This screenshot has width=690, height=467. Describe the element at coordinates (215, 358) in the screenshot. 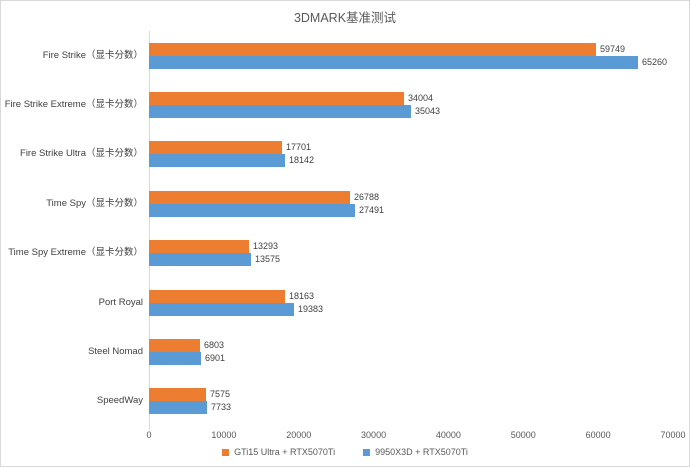

I see `value-label: 6901` at that location.